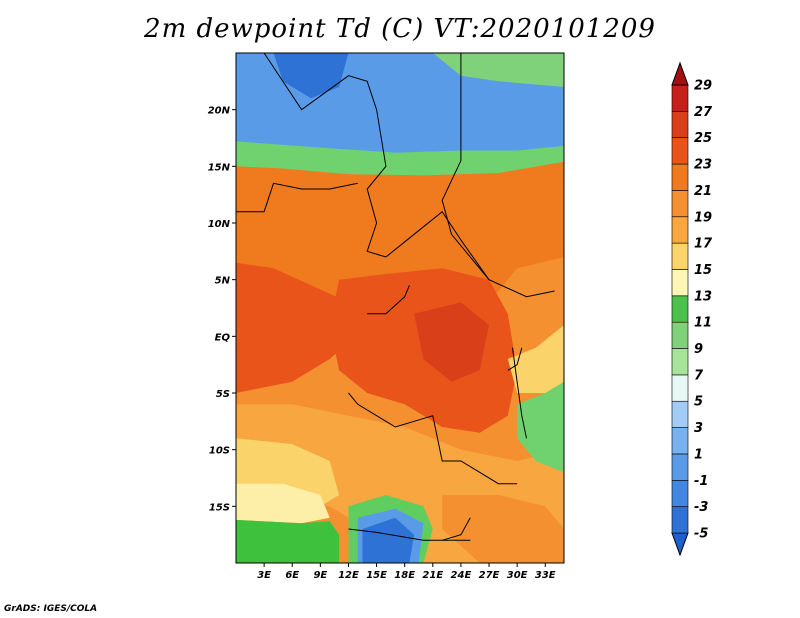  What do you see at coordinates (698, 349) in the screenshot?
I see `colorbar-label: 9` at bounding box center [698, 349].